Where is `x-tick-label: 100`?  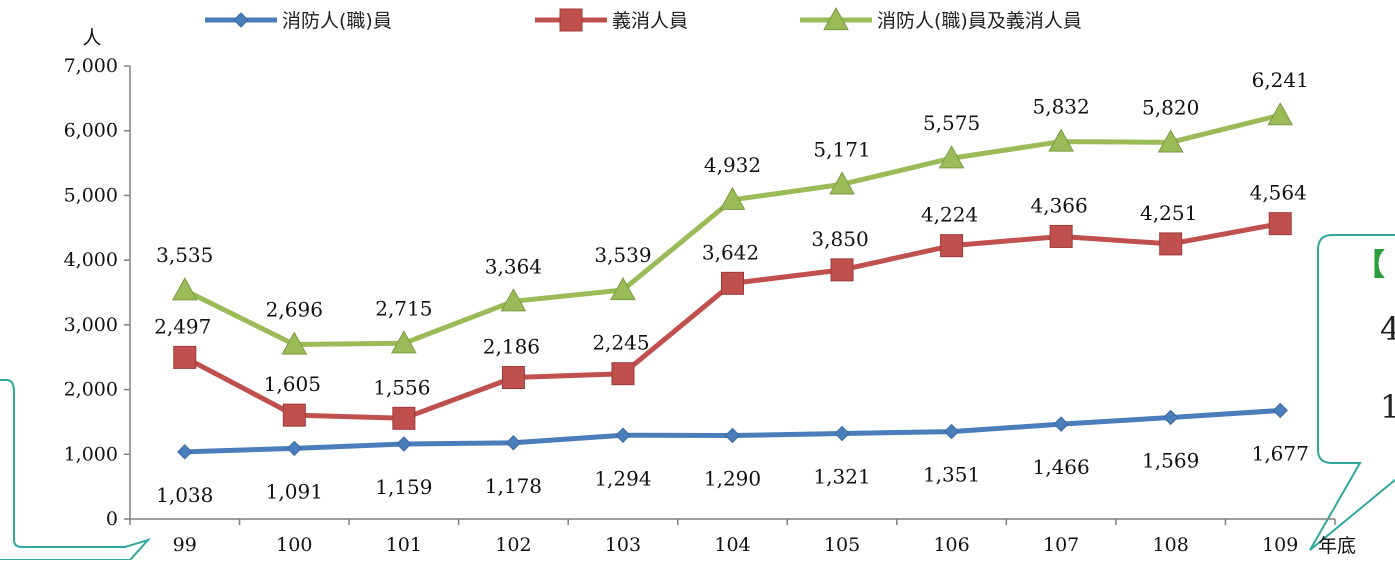
x-tick-label: 100 is located at coordinates (294, 545).